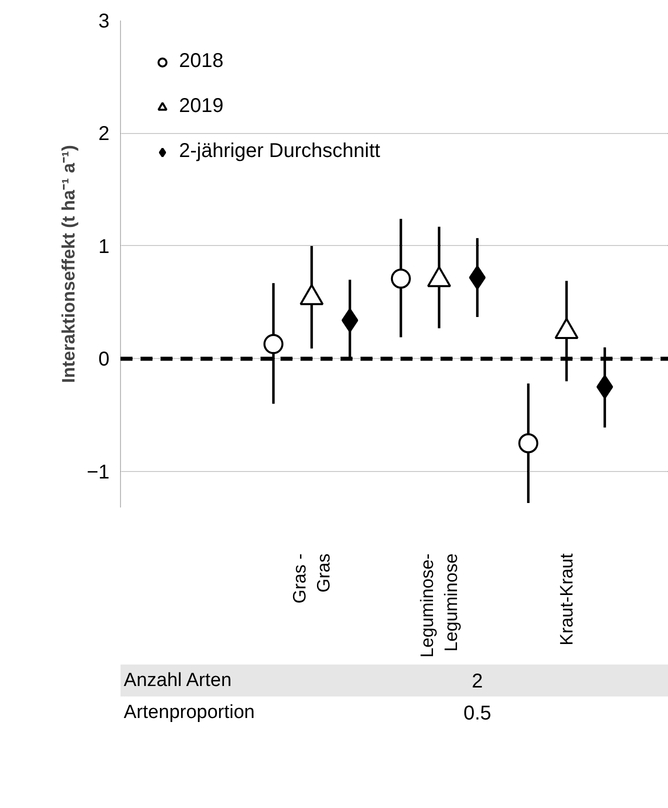  What do you see at coordinates (477, 713) in the screenshot?
I see `text: 0.5` at bounding box center [477, 713].